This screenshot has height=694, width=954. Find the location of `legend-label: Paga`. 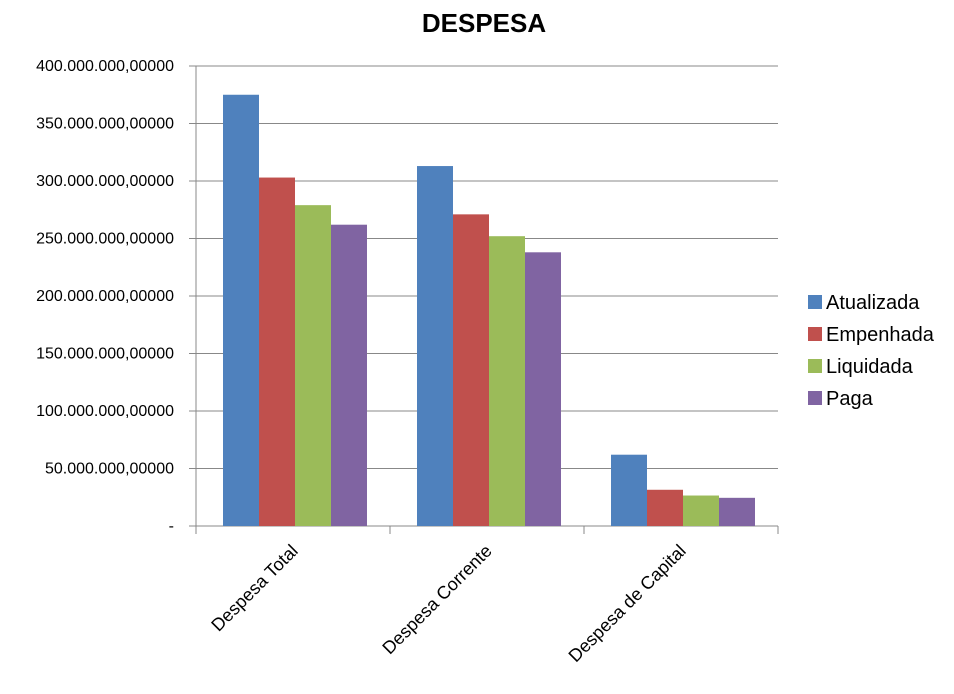

legend-label: Paga is located at coordinates (850, 399).